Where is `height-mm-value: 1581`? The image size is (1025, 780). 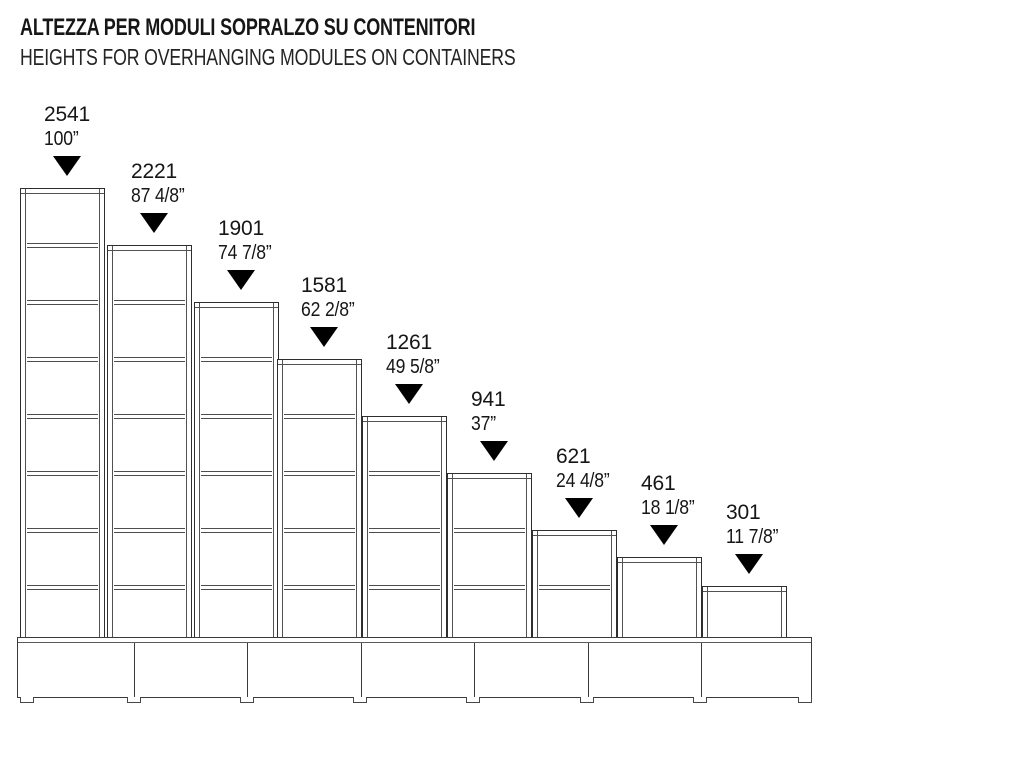 height-mm-value: 1581 is located at coordinates (324, 285).